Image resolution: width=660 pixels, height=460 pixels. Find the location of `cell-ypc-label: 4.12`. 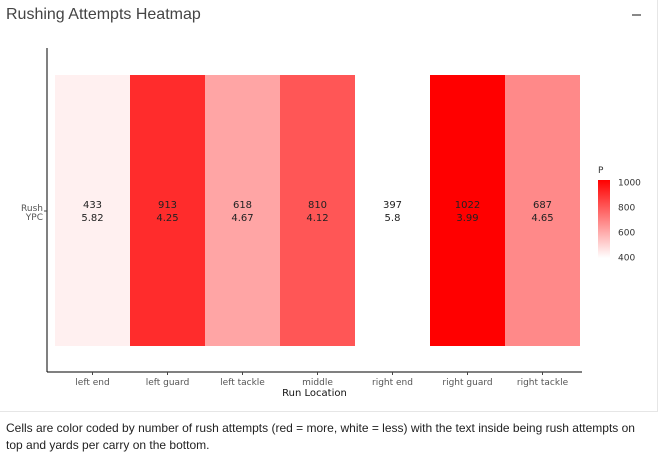

cell-ypc-label: 4.12 is located at coordinates (317, 218).